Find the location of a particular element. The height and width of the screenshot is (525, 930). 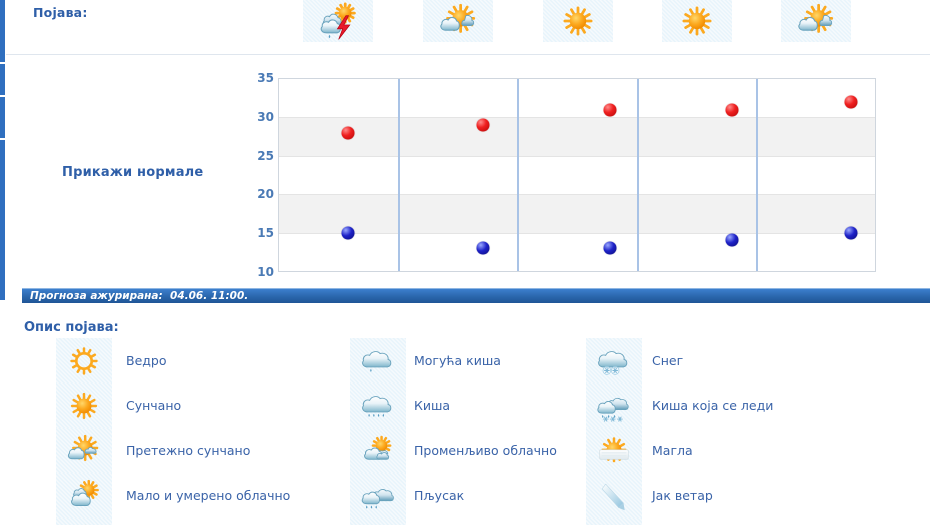

legend-title: Опис појава: is located at coordinates (71, 327).